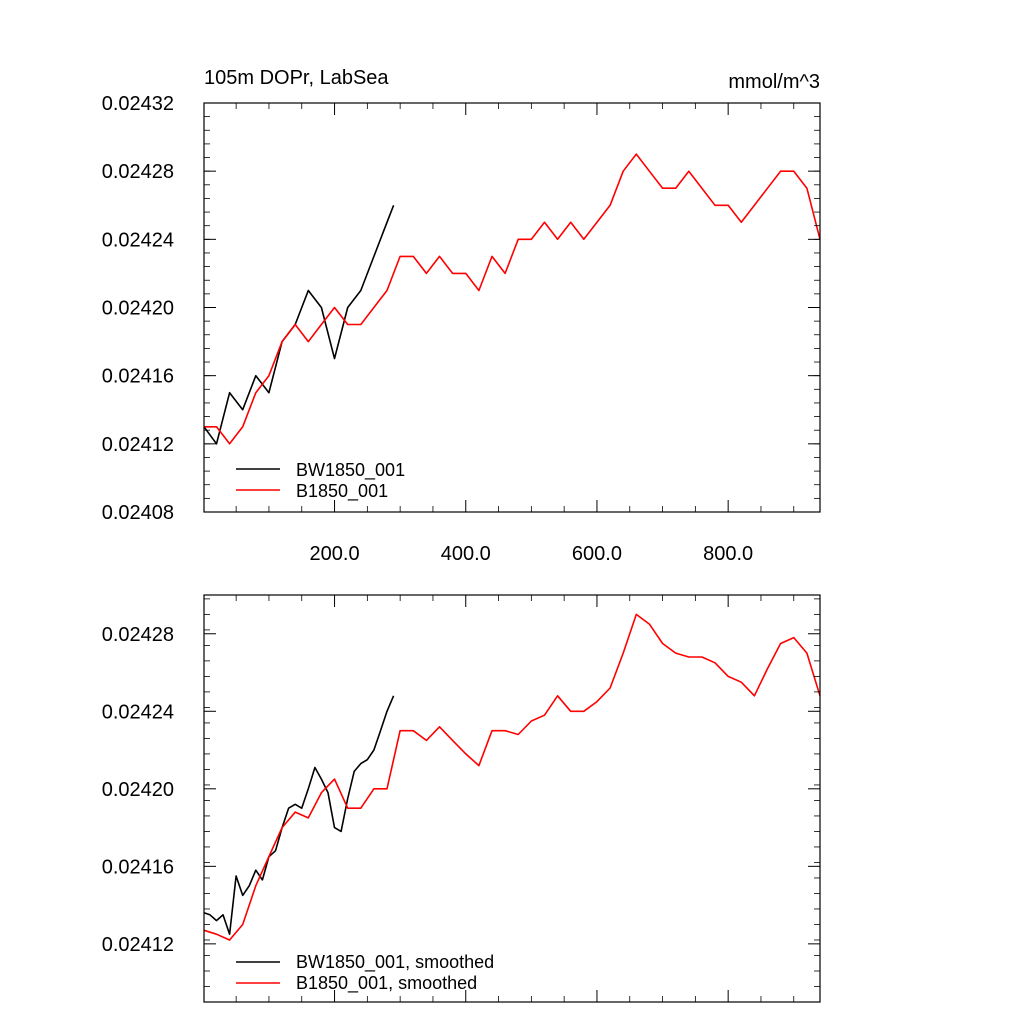  Describe the element at coordinates (296, 78) in the screenshot. I see `top-title-left: 105m DOPr, LabSea` at that location.